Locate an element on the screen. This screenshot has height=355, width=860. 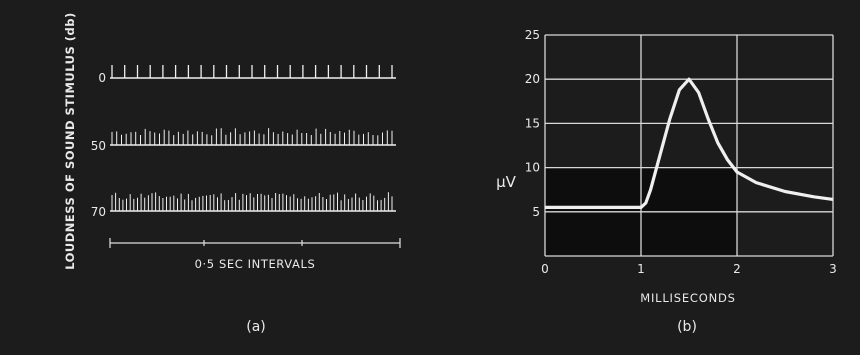
x-tick-label: 3 is located at coordinates (833, 269).